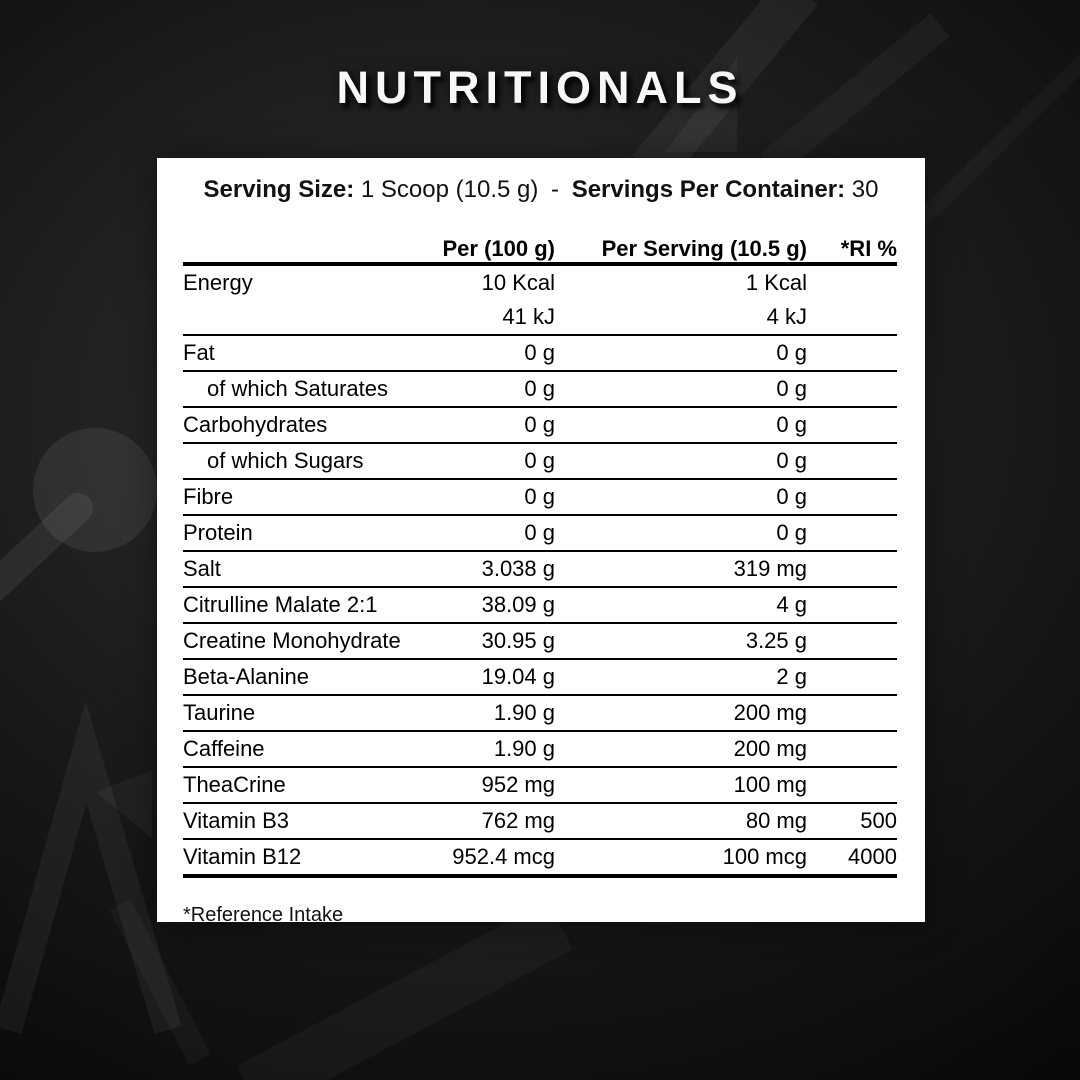 The image size is (1080, 1080). I want to click on nutrient-label: Fat, so click(199, 352).